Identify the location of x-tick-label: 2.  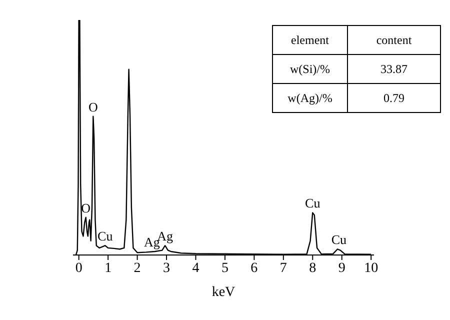
(137, 268).